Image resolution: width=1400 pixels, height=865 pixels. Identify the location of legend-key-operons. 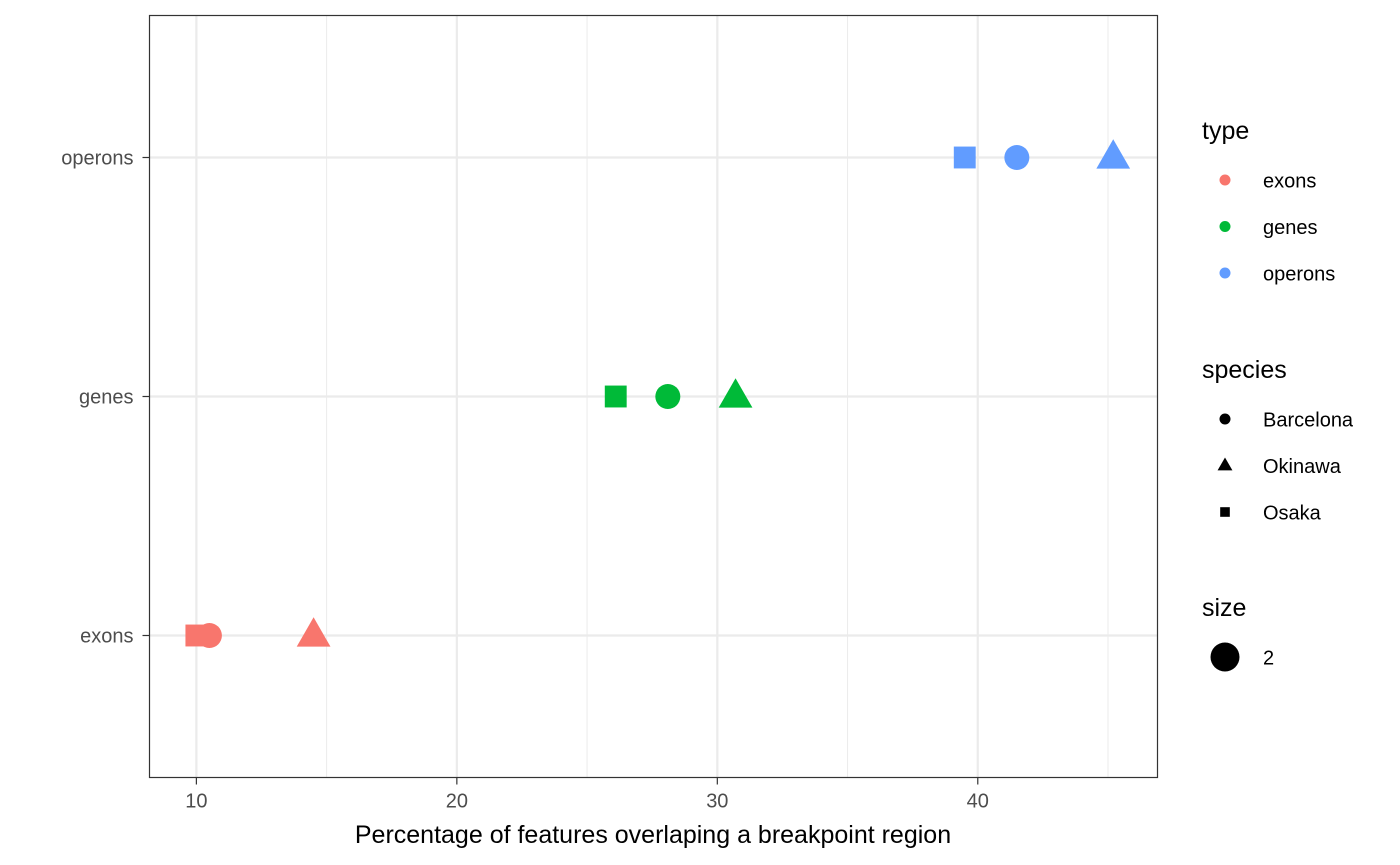
(1225, 273).